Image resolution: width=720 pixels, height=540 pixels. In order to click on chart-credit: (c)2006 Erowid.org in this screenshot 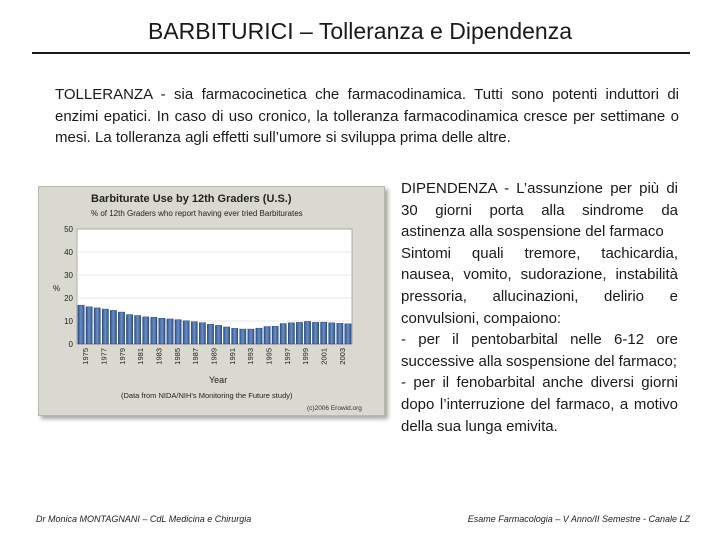, I will do `click(334, 408)`.